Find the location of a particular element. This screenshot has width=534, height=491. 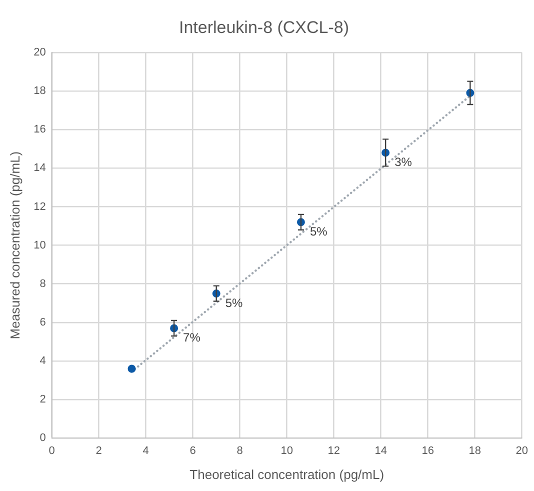

y-tick-label: 2 is located at coordinates (43, 400).